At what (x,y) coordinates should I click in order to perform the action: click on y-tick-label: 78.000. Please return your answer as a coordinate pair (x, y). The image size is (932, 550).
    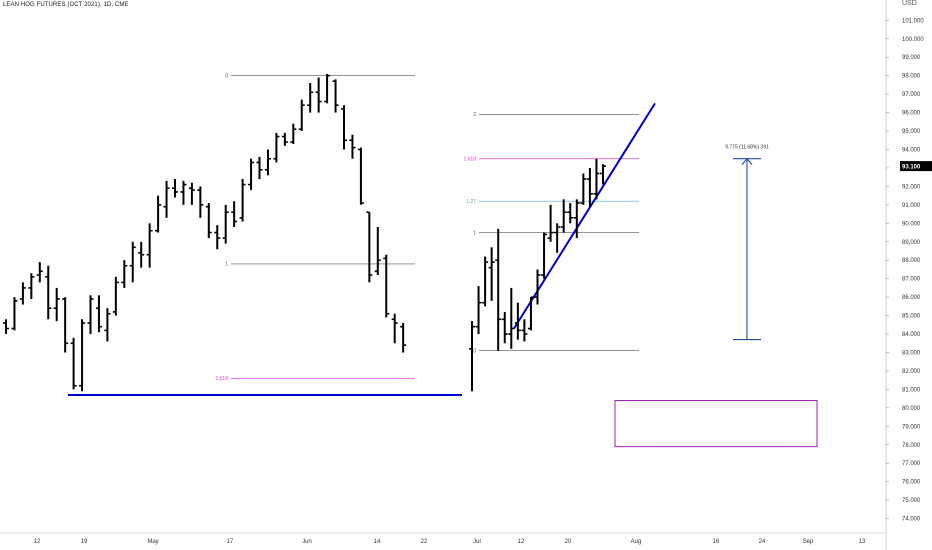
    Looking at the image, I should click on (911, 446).